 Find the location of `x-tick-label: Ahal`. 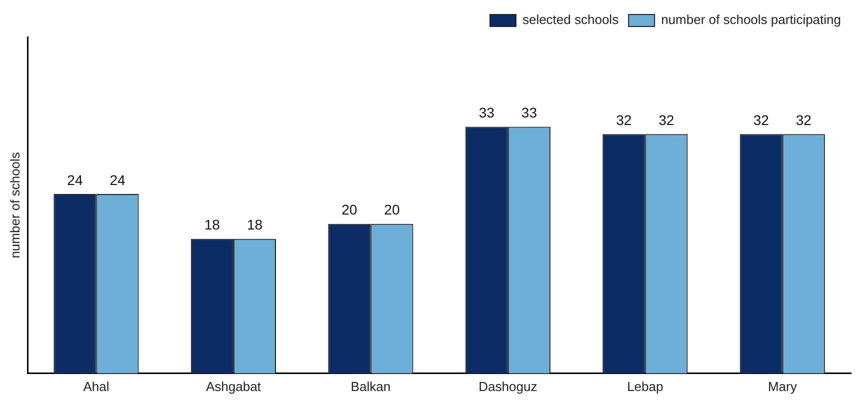

x-tick-label: Ahal is located at coordinates (96, 386).